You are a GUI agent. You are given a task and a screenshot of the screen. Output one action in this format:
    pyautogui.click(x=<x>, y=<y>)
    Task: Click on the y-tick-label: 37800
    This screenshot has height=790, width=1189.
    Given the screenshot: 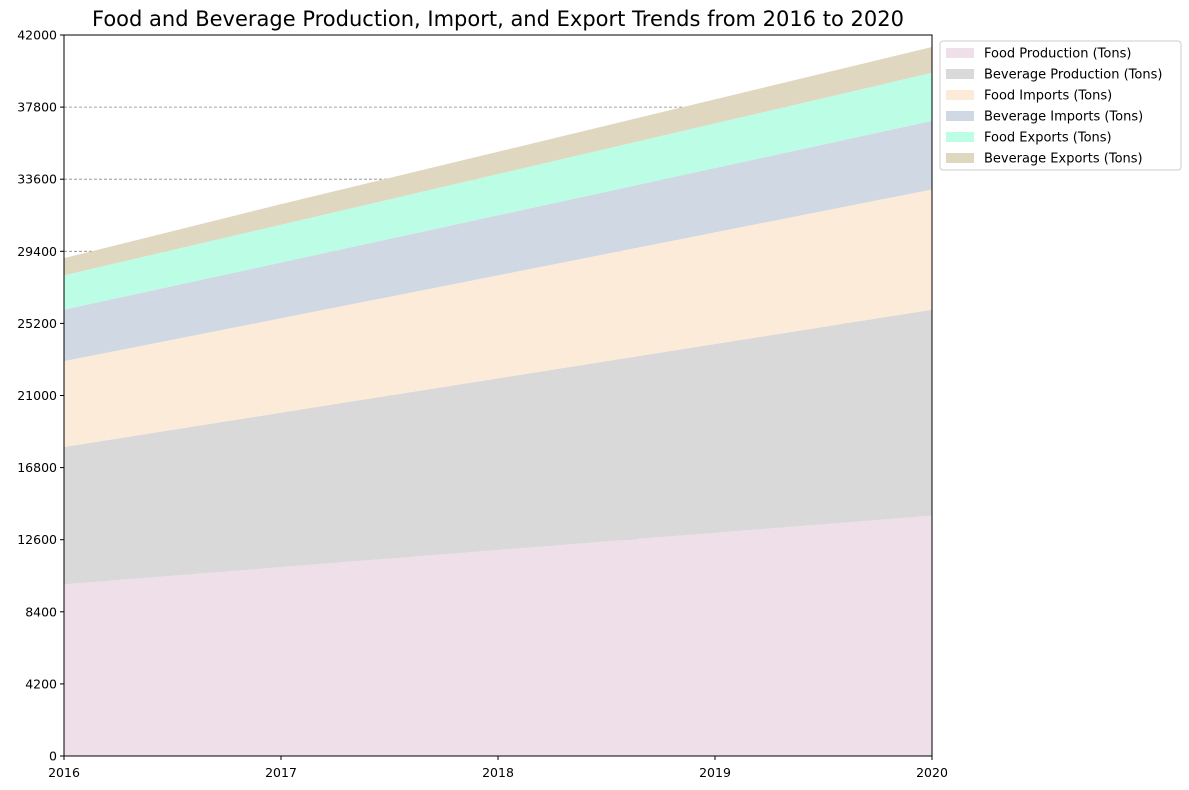 What is the action you would take?
    pyautogui.click(x=37, y=107)
    